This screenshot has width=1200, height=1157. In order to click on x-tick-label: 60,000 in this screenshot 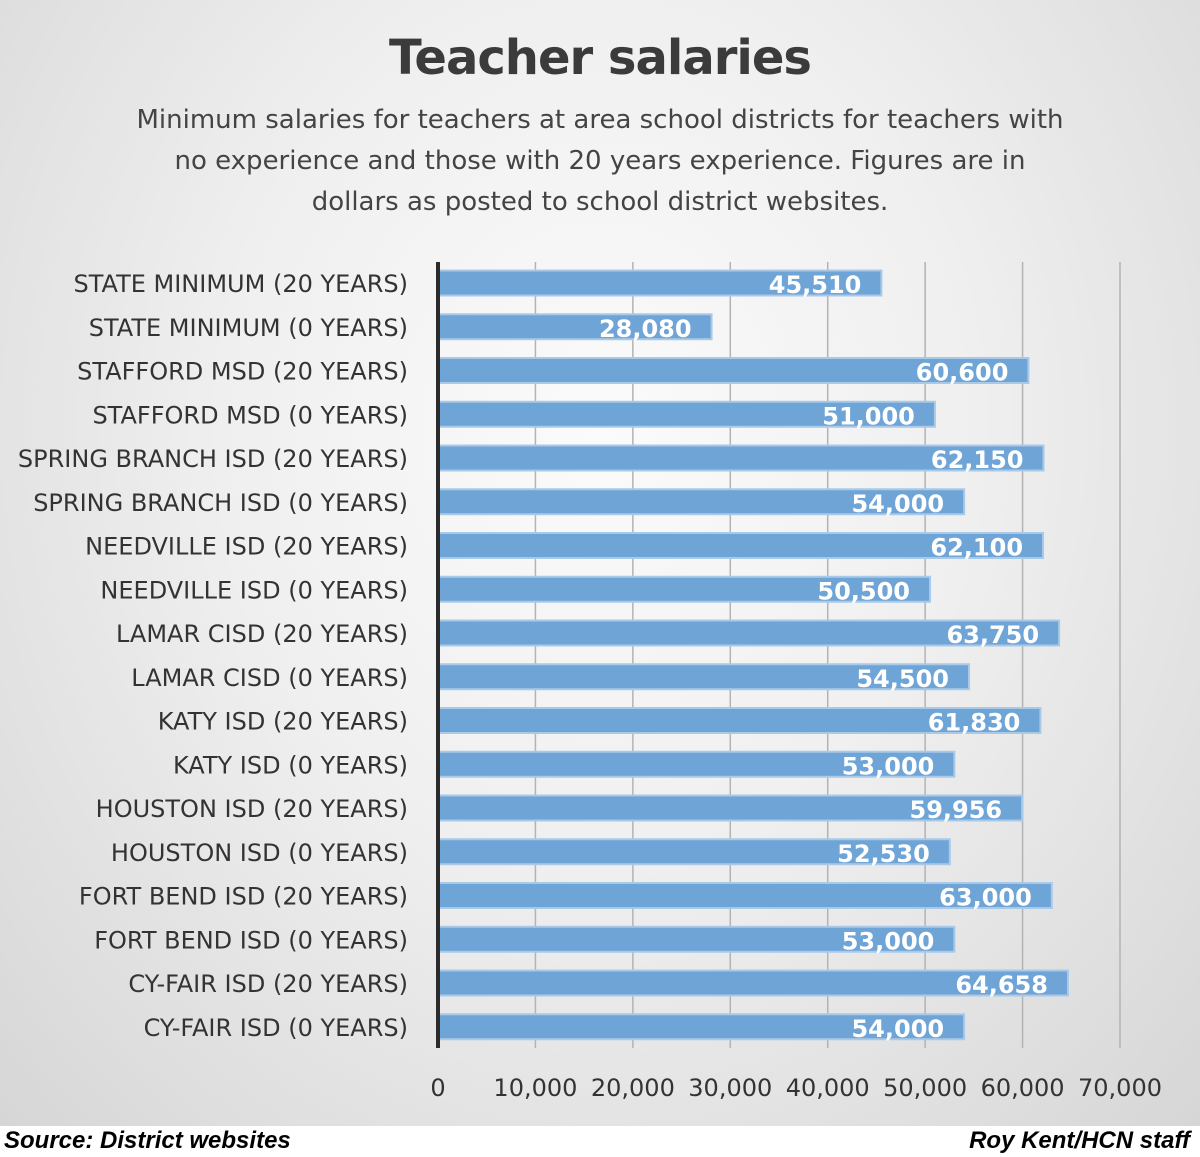, I will do `click(1023, 1088)`.